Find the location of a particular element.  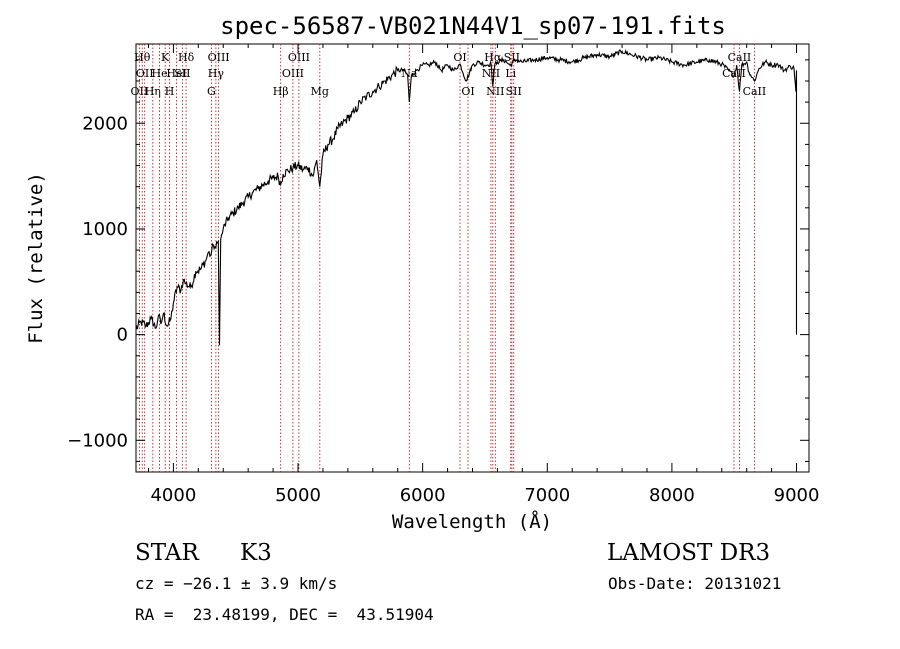

x-tick-label-0: 4000 is located at coordinates (173, 495).